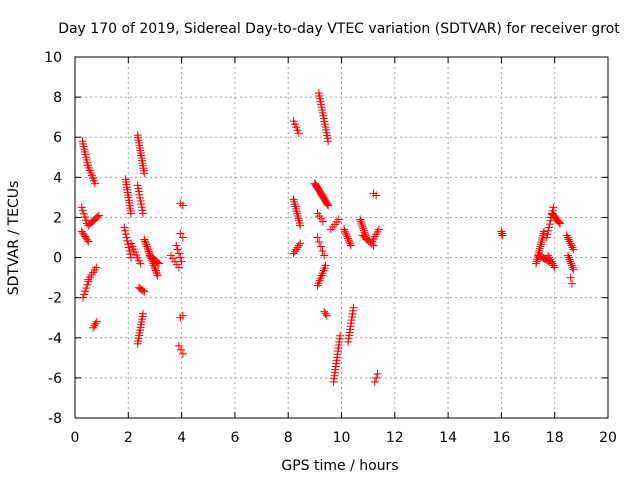 The height and width of the screenshot is (480, 640). Describe the element at coordinates (234, 438) in the screenshot. I see `x-tick-label: 6` at that location.